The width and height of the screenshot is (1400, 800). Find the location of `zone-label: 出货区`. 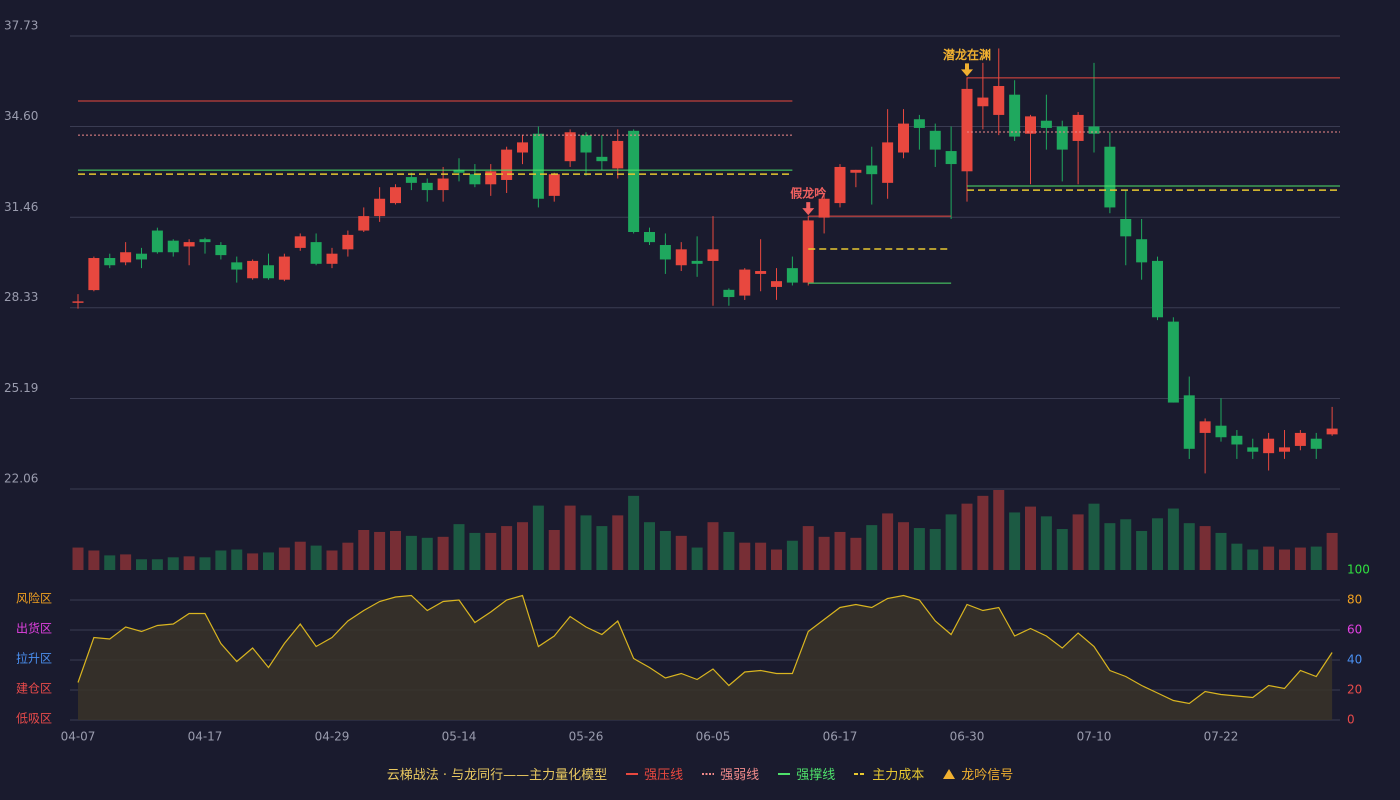

zone-label: 出货区 is located at coordinates (34, 628).